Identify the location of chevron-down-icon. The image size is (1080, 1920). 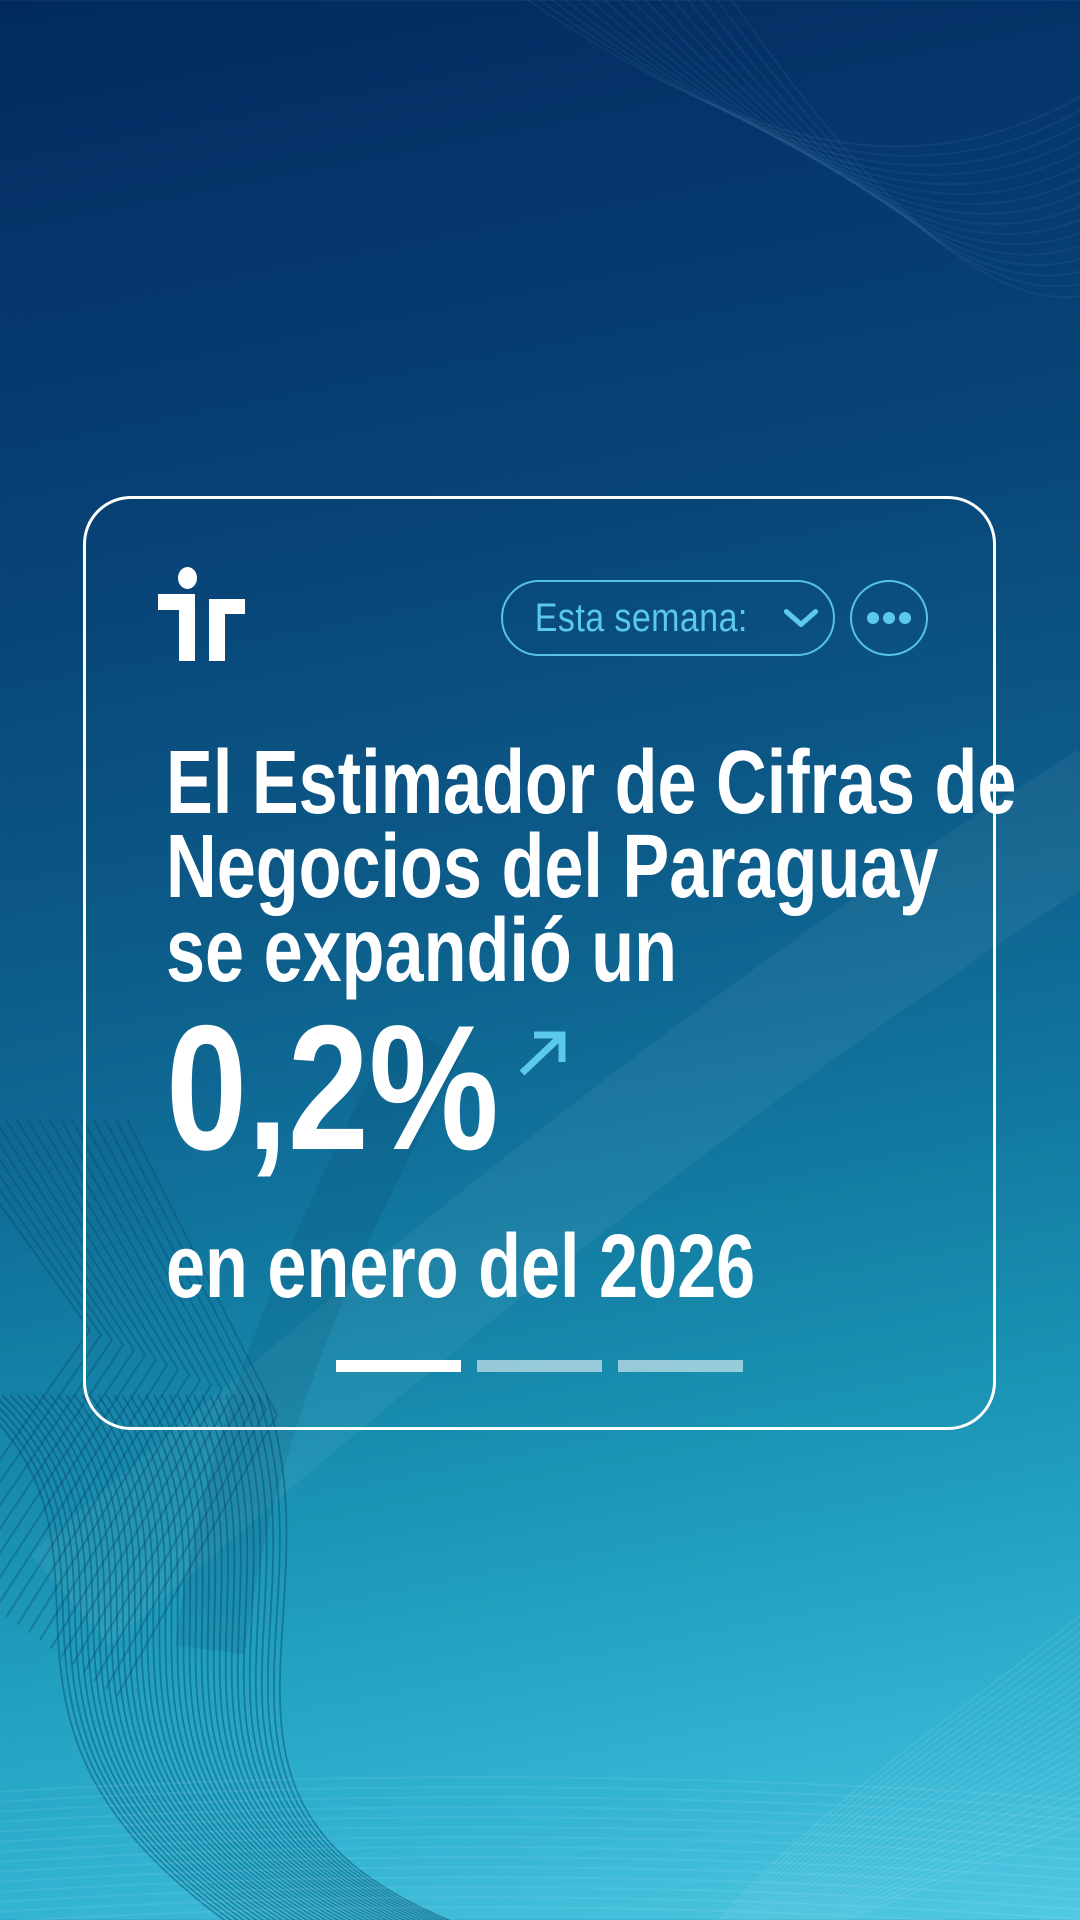
(801, 618).